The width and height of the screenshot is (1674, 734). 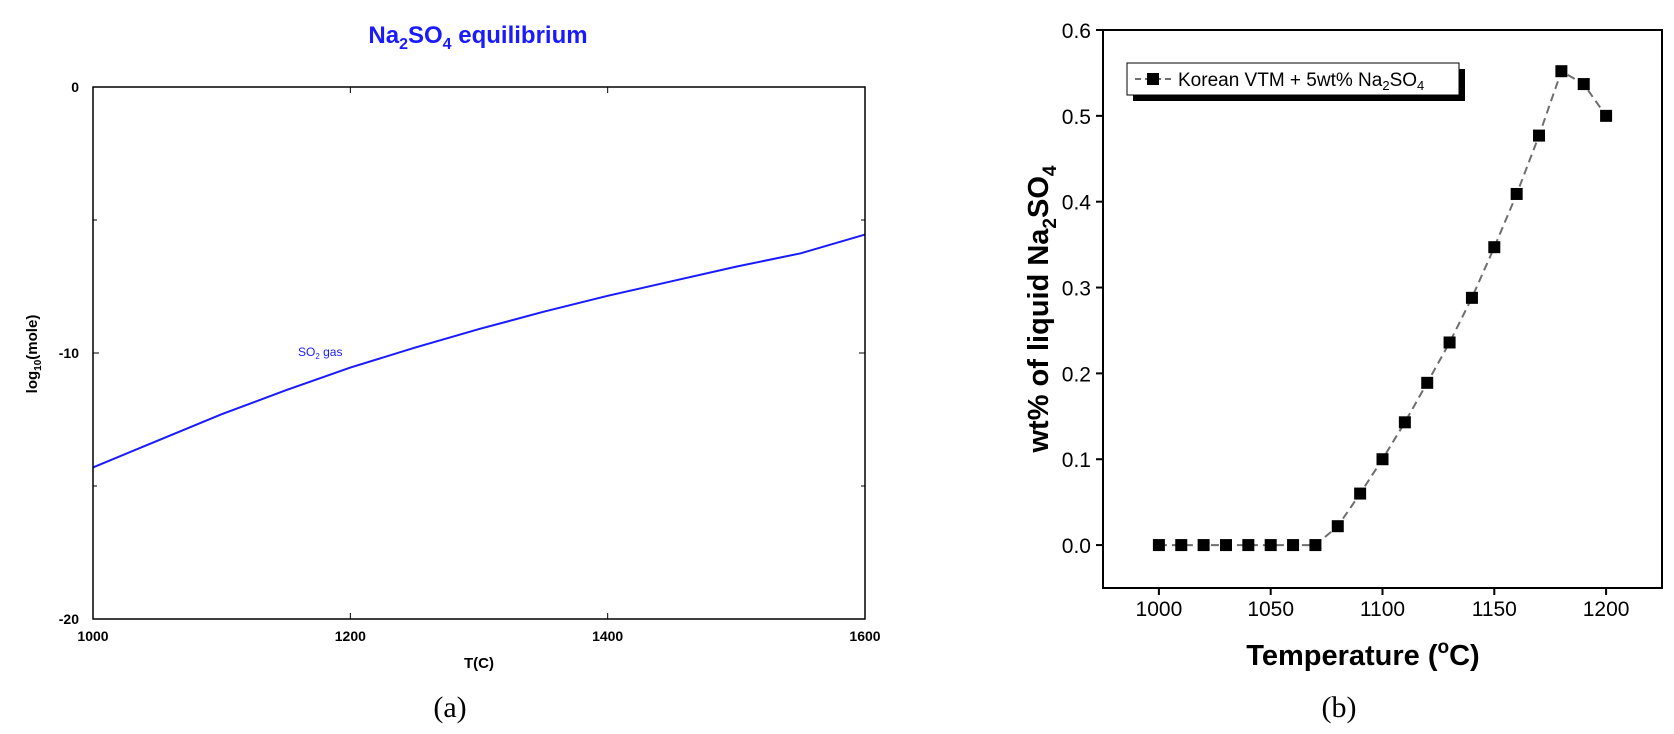 What do you see at coordinates (477, 37) in the screenshot?
I see `chart-a-title: Na2SO4 equilibrium` at bounding box center [477, 37].